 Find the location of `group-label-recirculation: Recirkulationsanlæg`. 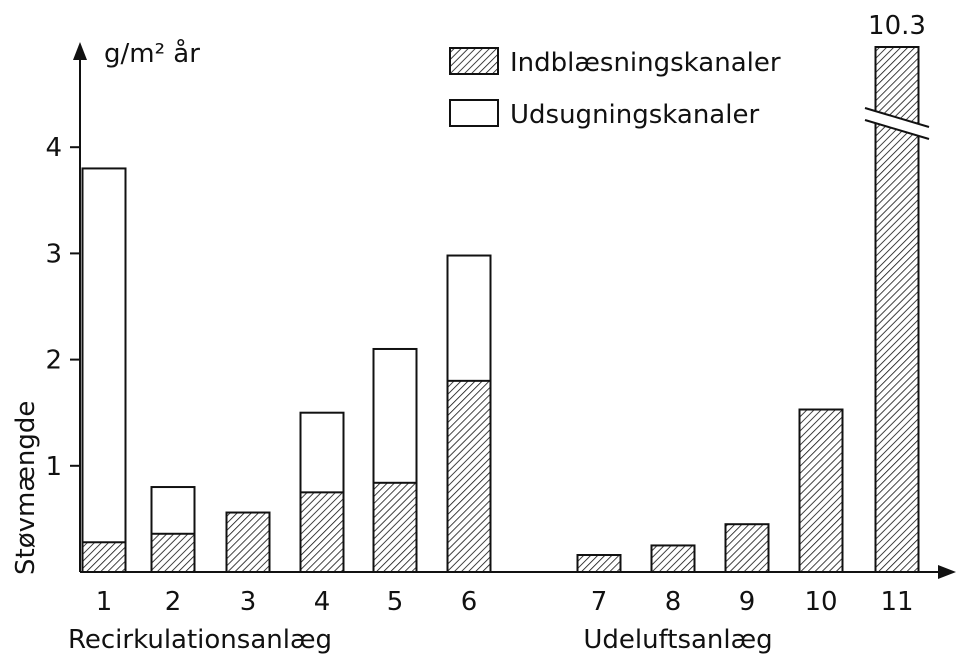

group-label-recirculation: Recirkulationsanlæg is located at coordinates (200, 639).